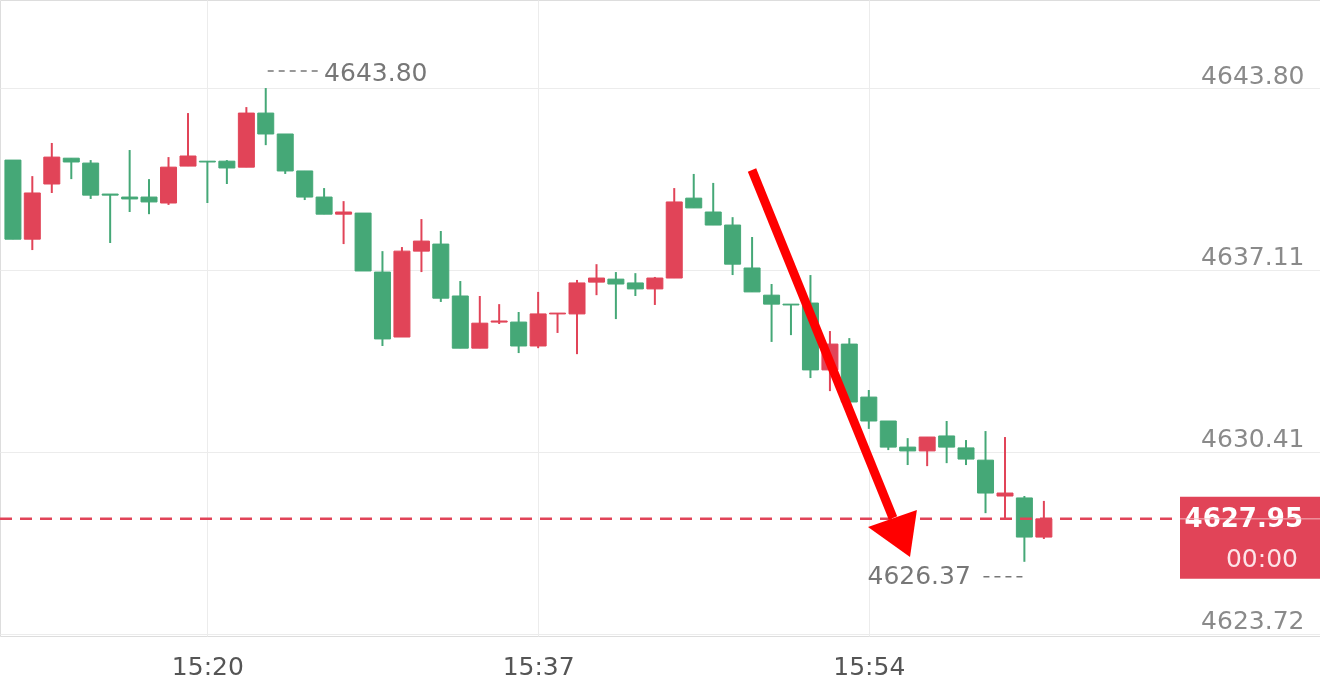 The height and width of the screenshot is (696, 1320). What do you see at coordinates (207, 666) in the screenshot?
I see `x-tick-label: 15:20` at bounding box center [207, 666].